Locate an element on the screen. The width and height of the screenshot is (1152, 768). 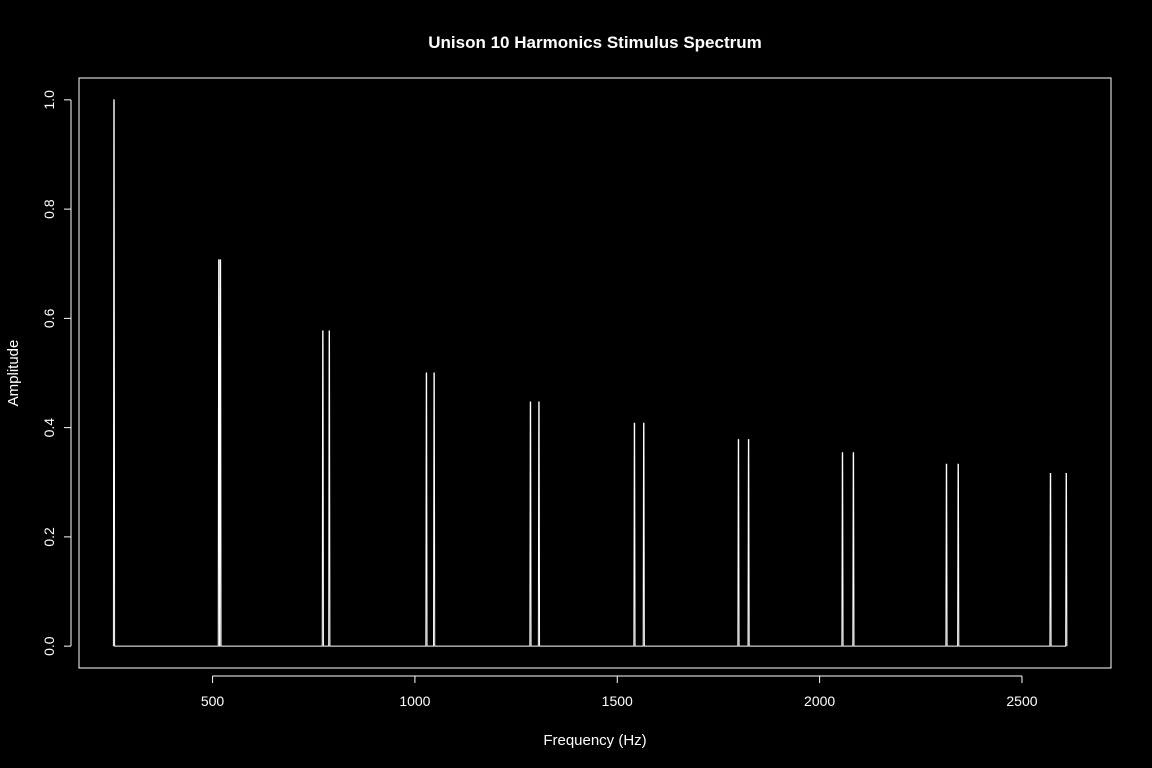
y-tick-label: 0.8 is located at coordinates (49, 209).